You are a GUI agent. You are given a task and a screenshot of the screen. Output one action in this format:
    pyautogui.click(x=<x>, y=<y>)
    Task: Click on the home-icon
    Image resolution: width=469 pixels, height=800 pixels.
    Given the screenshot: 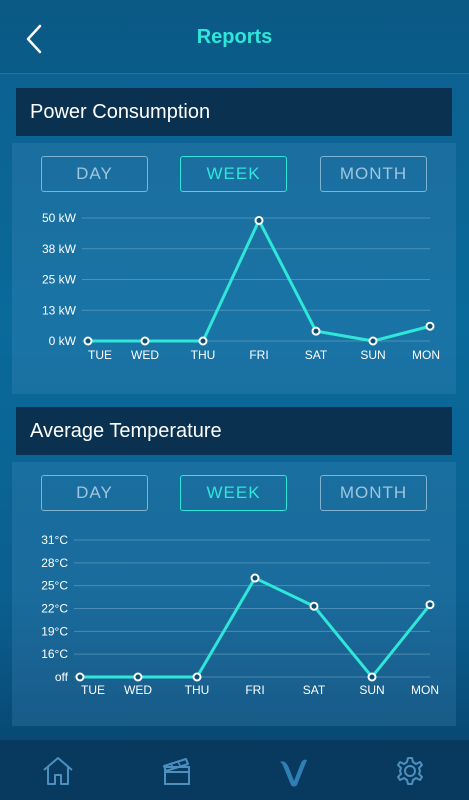 What is the action you would take?
    pyautogui.click(x=58, y=771)
    